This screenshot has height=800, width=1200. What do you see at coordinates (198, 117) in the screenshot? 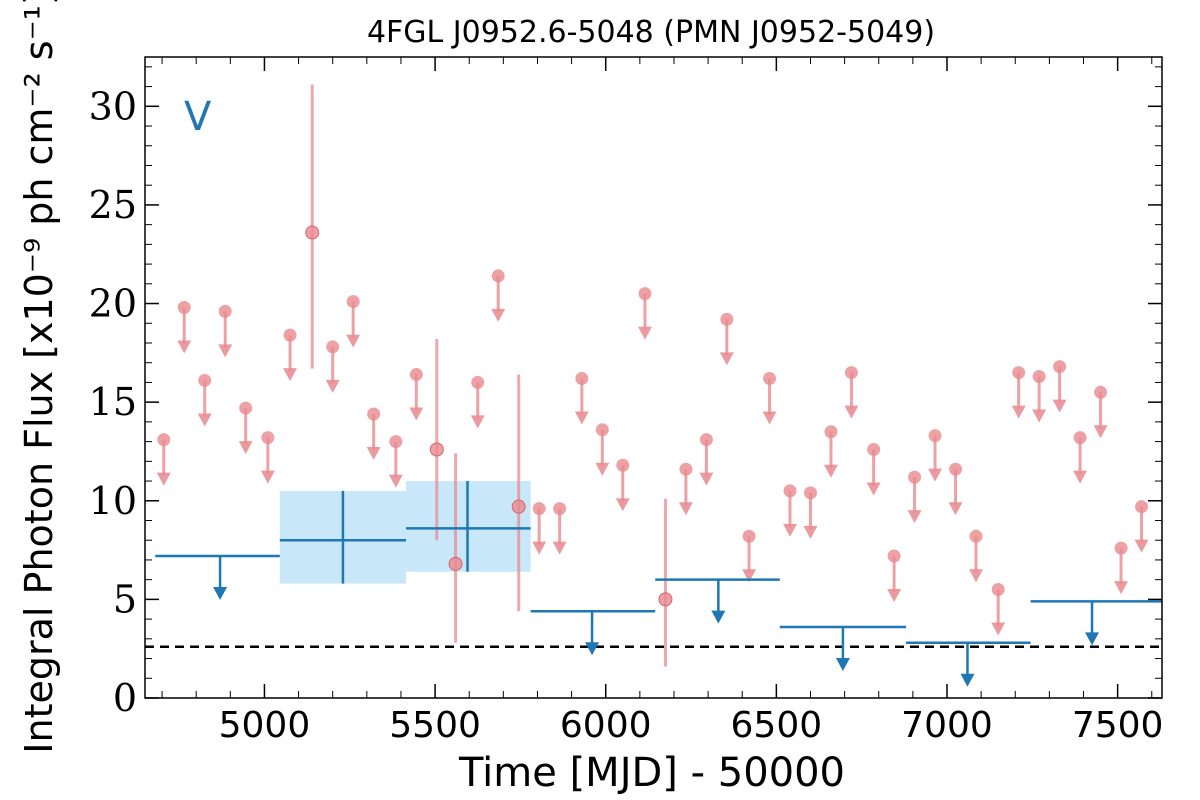
I see `panel-label: V` at bounding box center [198, 117].